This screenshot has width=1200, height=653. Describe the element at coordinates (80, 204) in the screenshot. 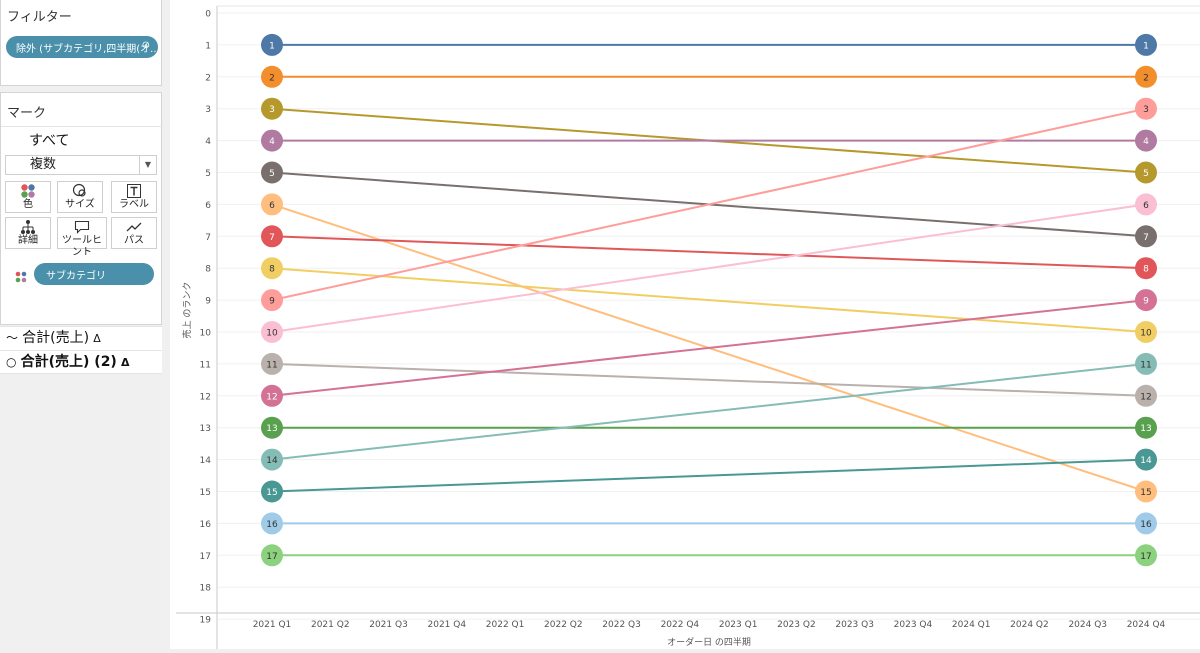

I see `size-button-label: サイズ` at that location.